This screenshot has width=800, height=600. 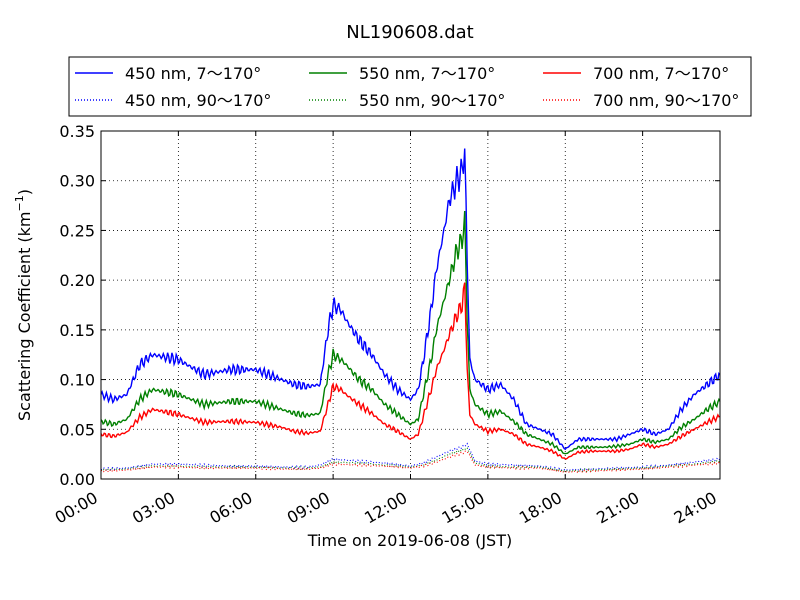 I want to click on y-tick-label: 0.25, so click(x=77, y=230).